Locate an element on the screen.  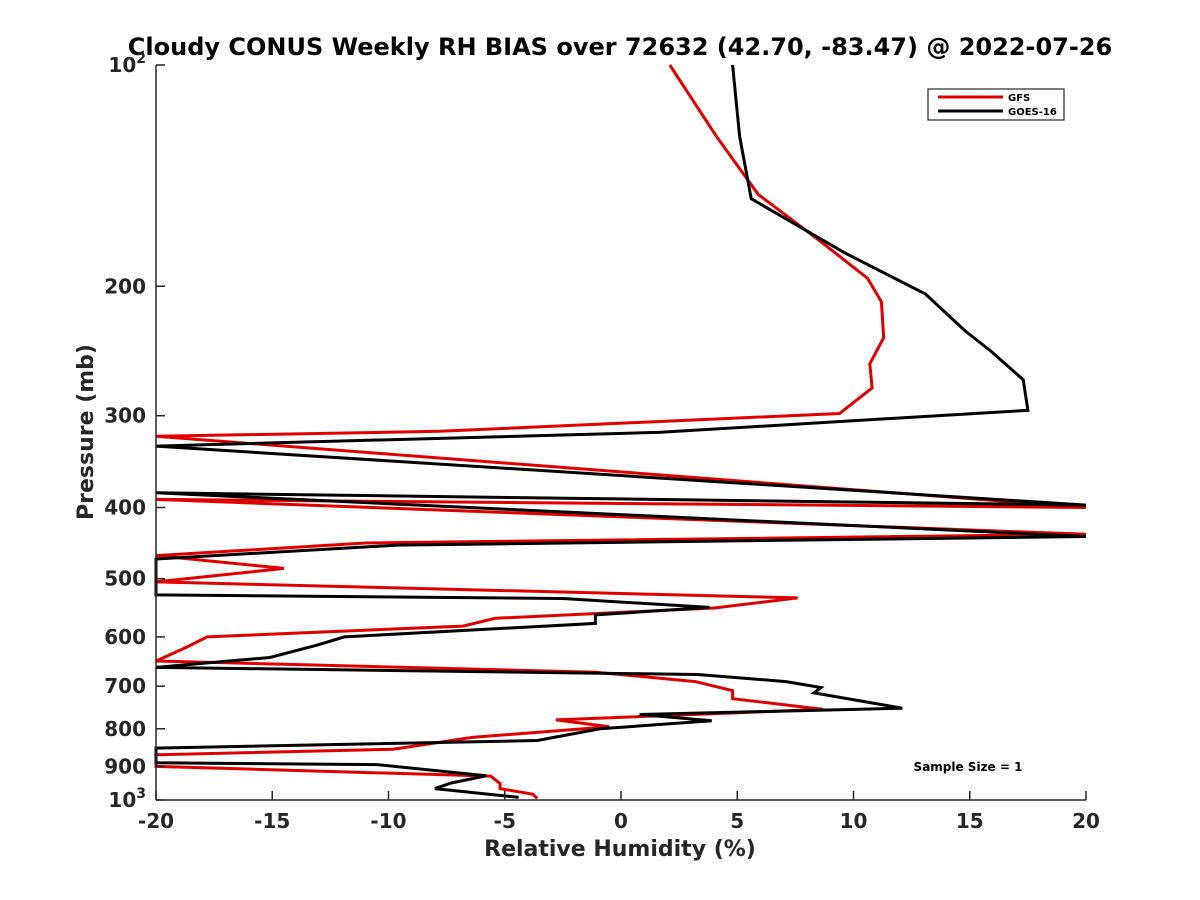
y-tick-label: 800 is located at coordinates (125, 729).